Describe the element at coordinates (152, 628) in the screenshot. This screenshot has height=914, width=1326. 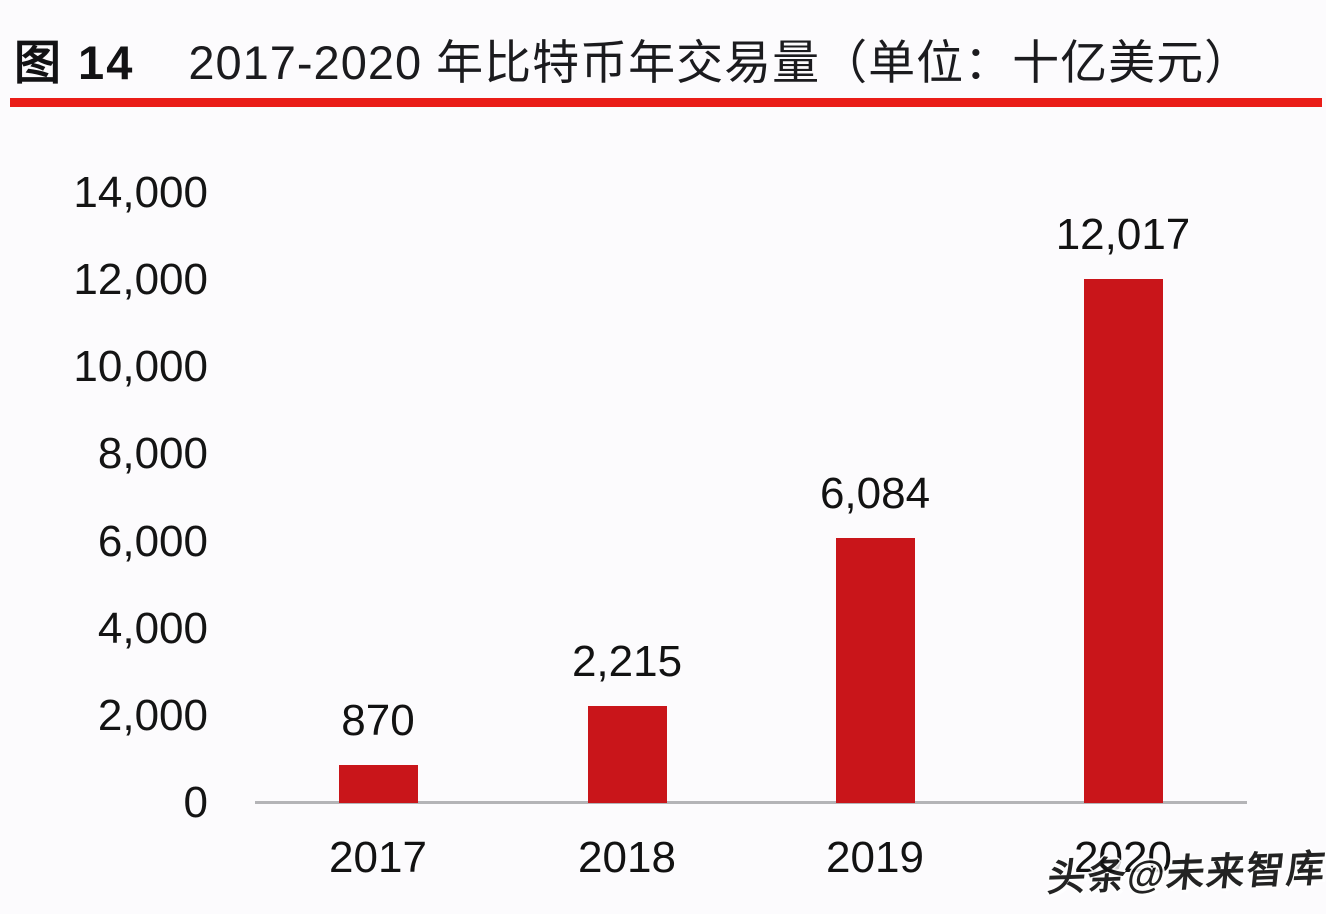
I see `y-axis-tick-label: 4,000` at that location.